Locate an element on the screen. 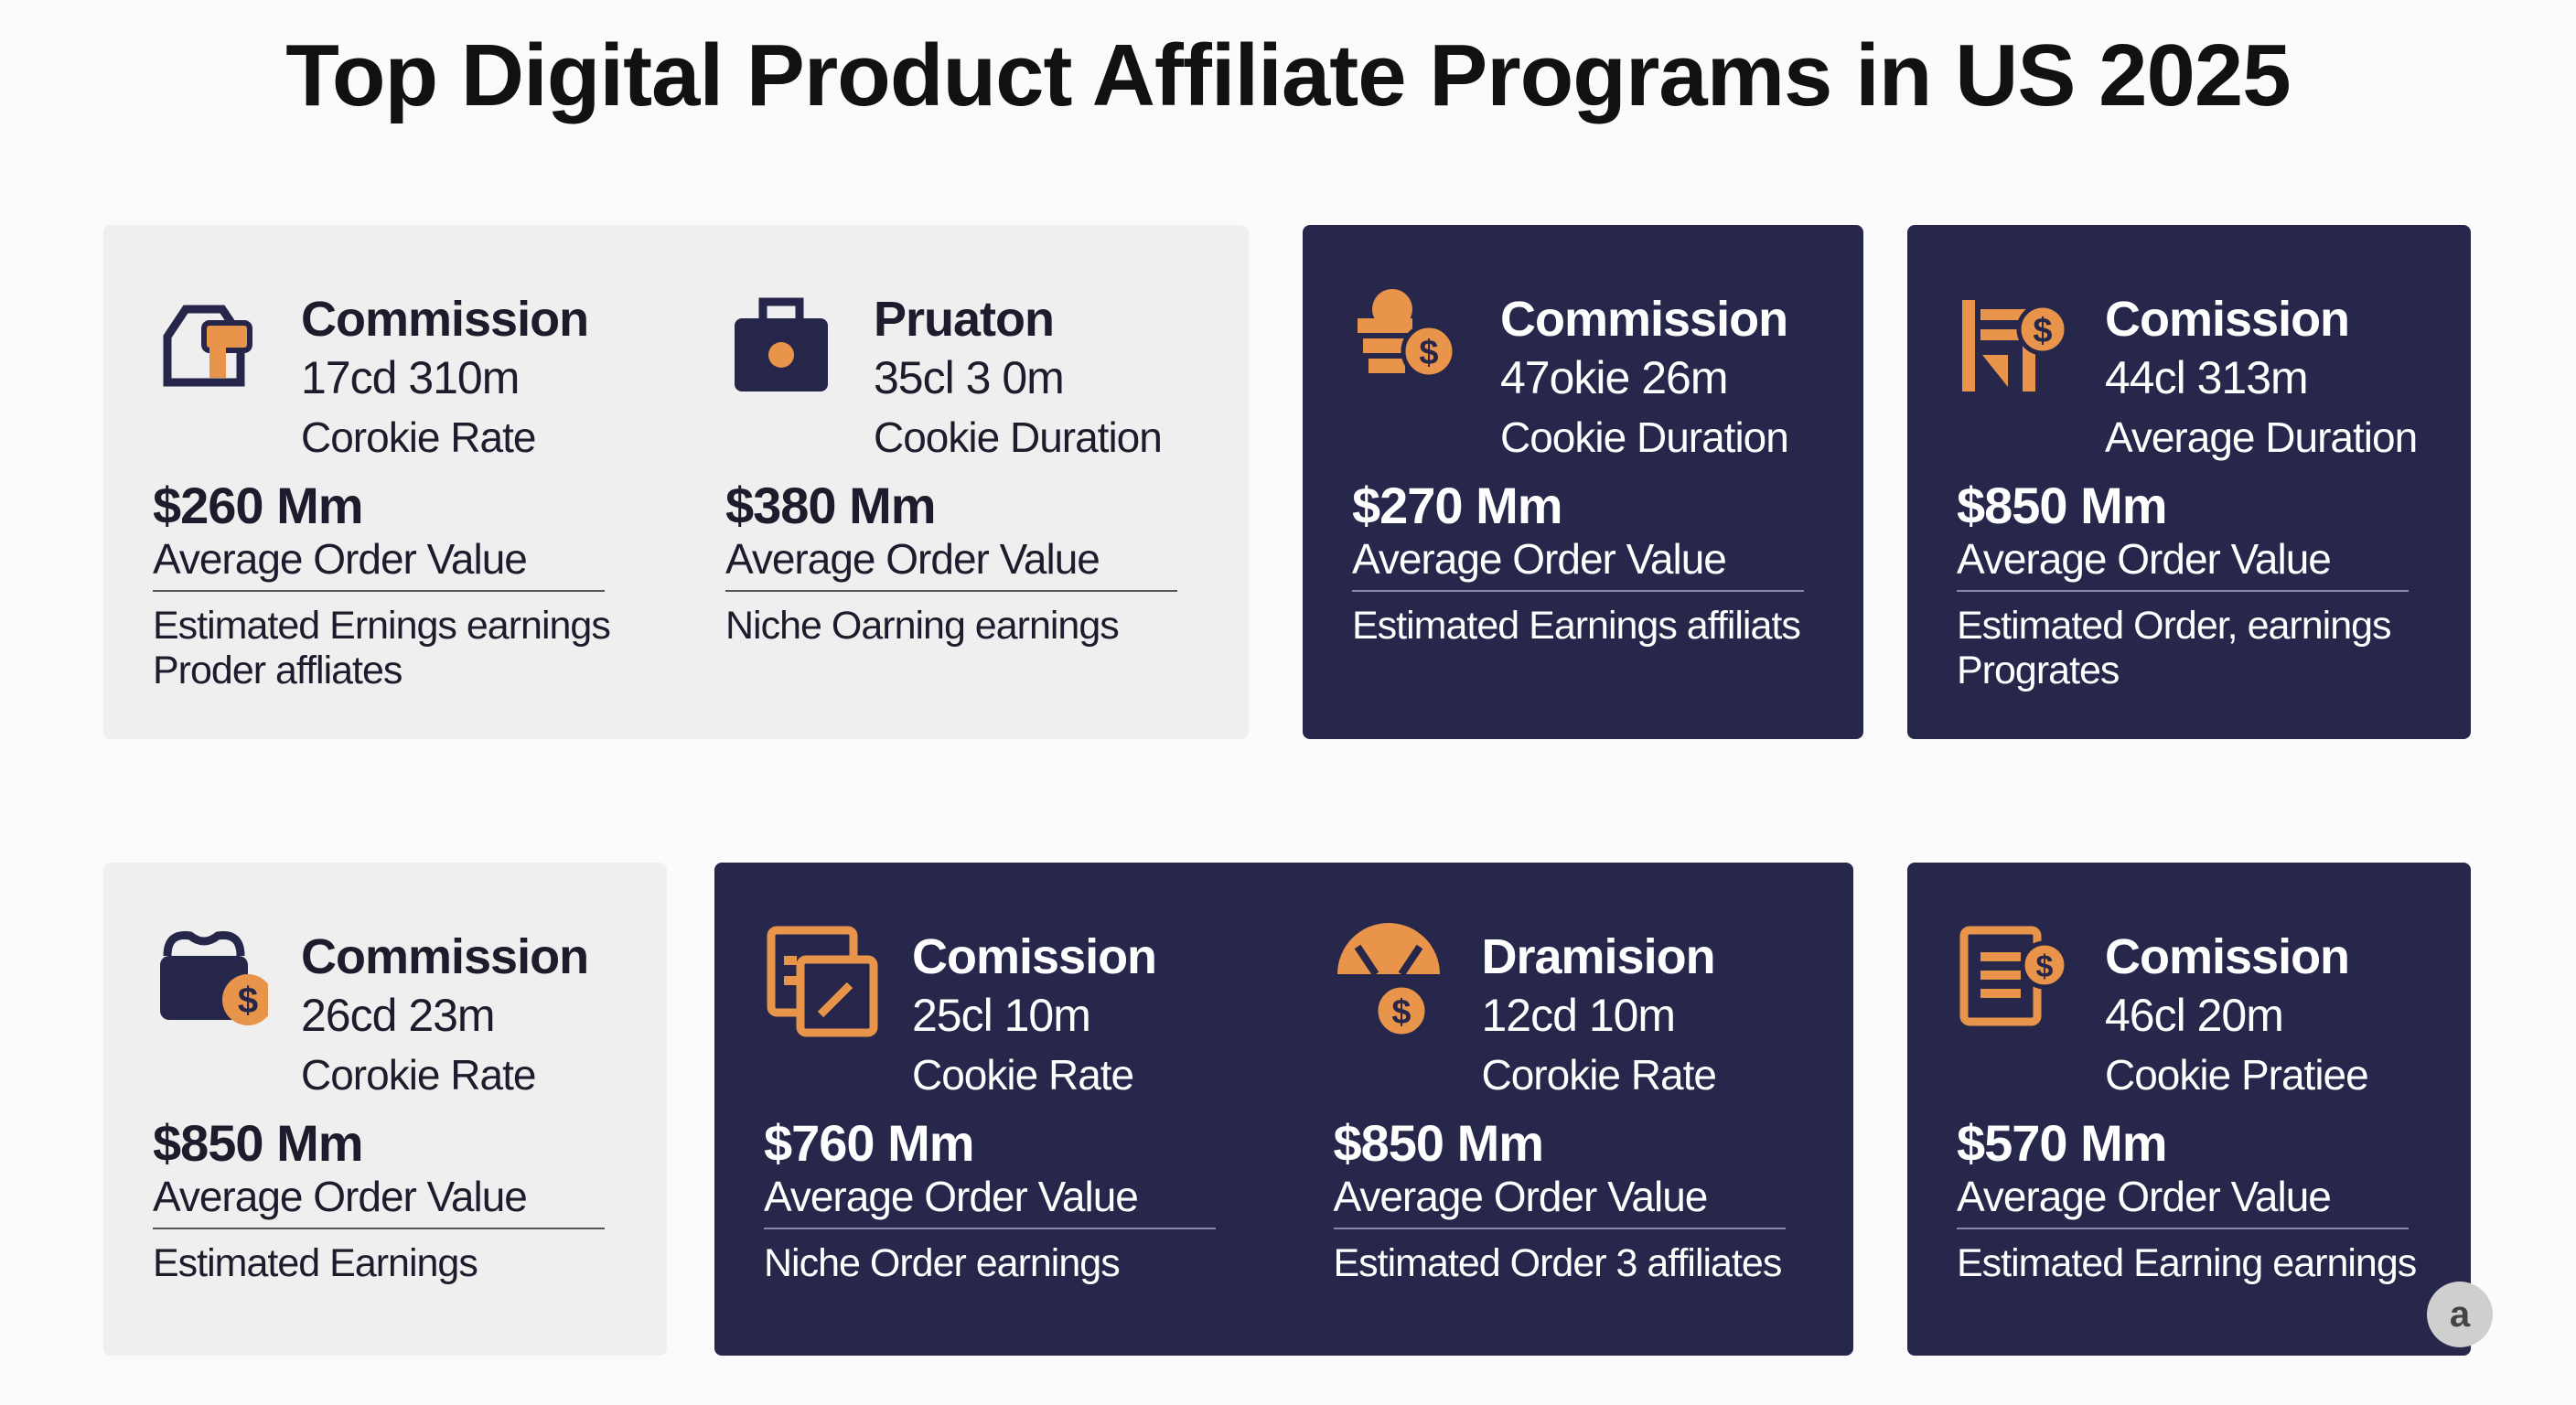  program-value: 46cl 20m is located at coordinates (2194, 1015).